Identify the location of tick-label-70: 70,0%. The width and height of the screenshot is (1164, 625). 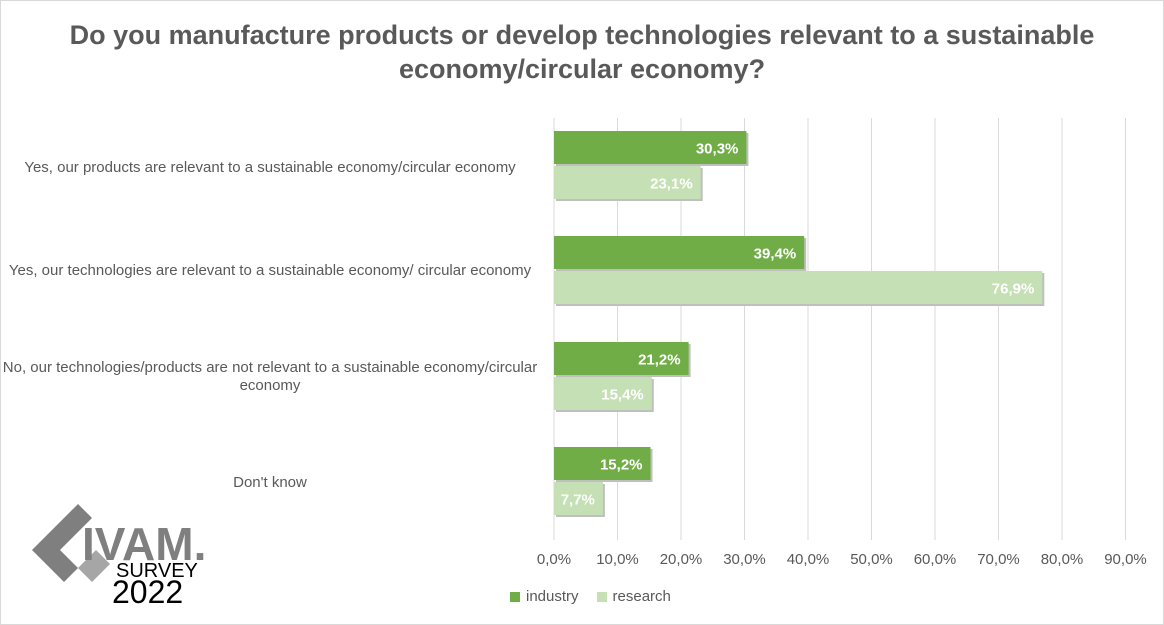
(998, 559).